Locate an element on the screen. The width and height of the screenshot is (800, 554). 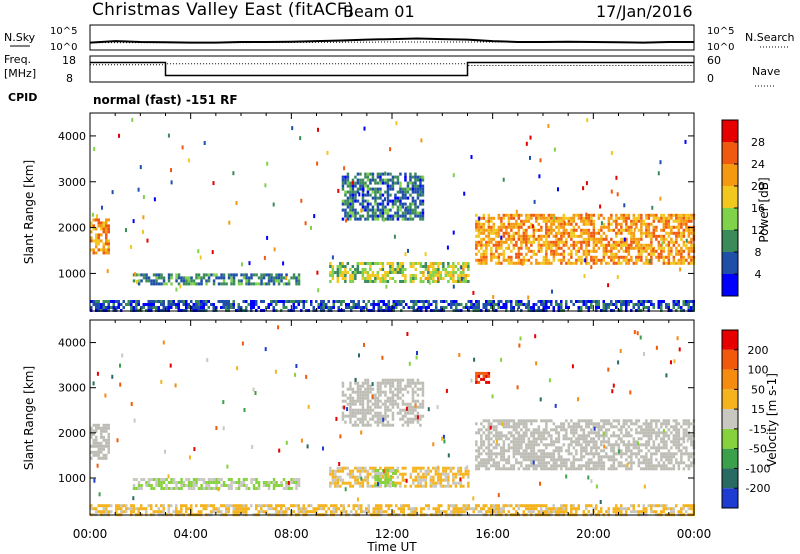
freq-tick-low: 8 is located at coordinates (69, 78).